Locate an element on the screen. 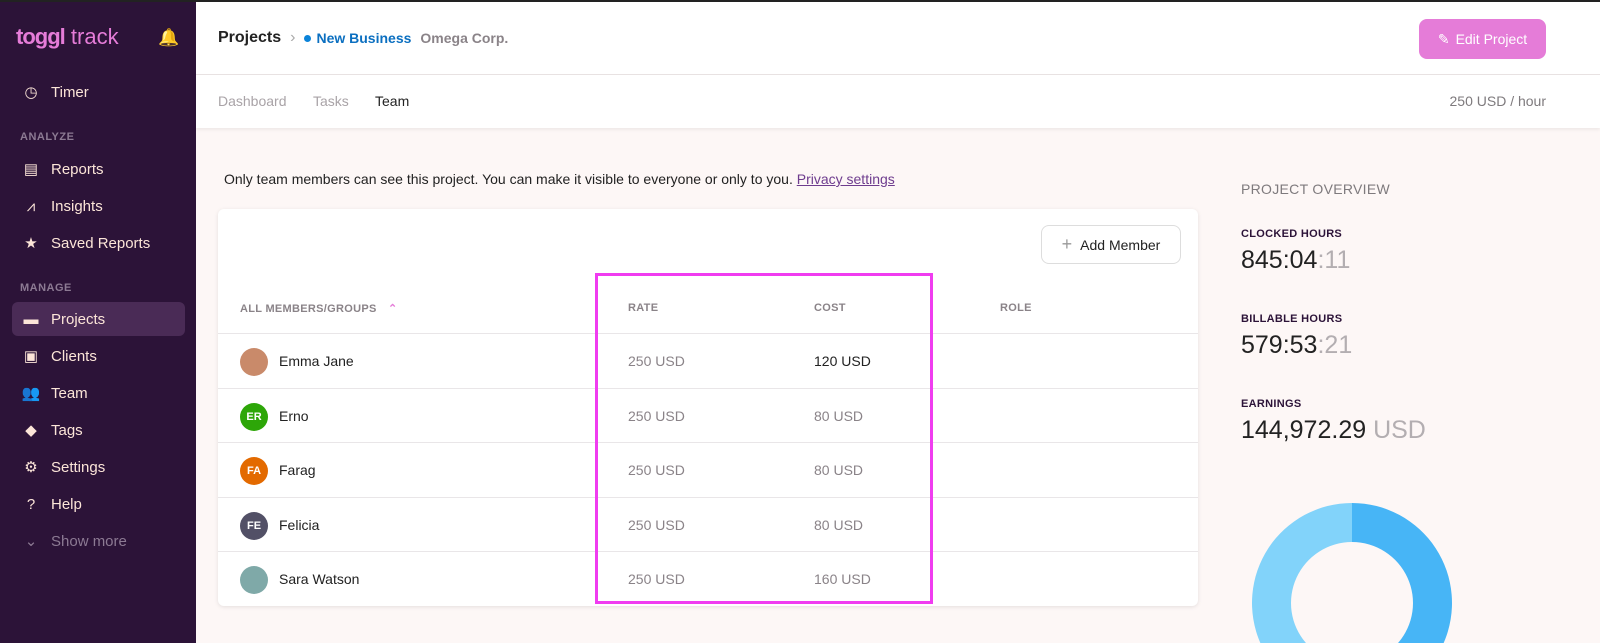 The width and height of the screenshot is (1600, 643). table-row: ER Erno 250 USD 80 USD is located at coordinates (708, 414).